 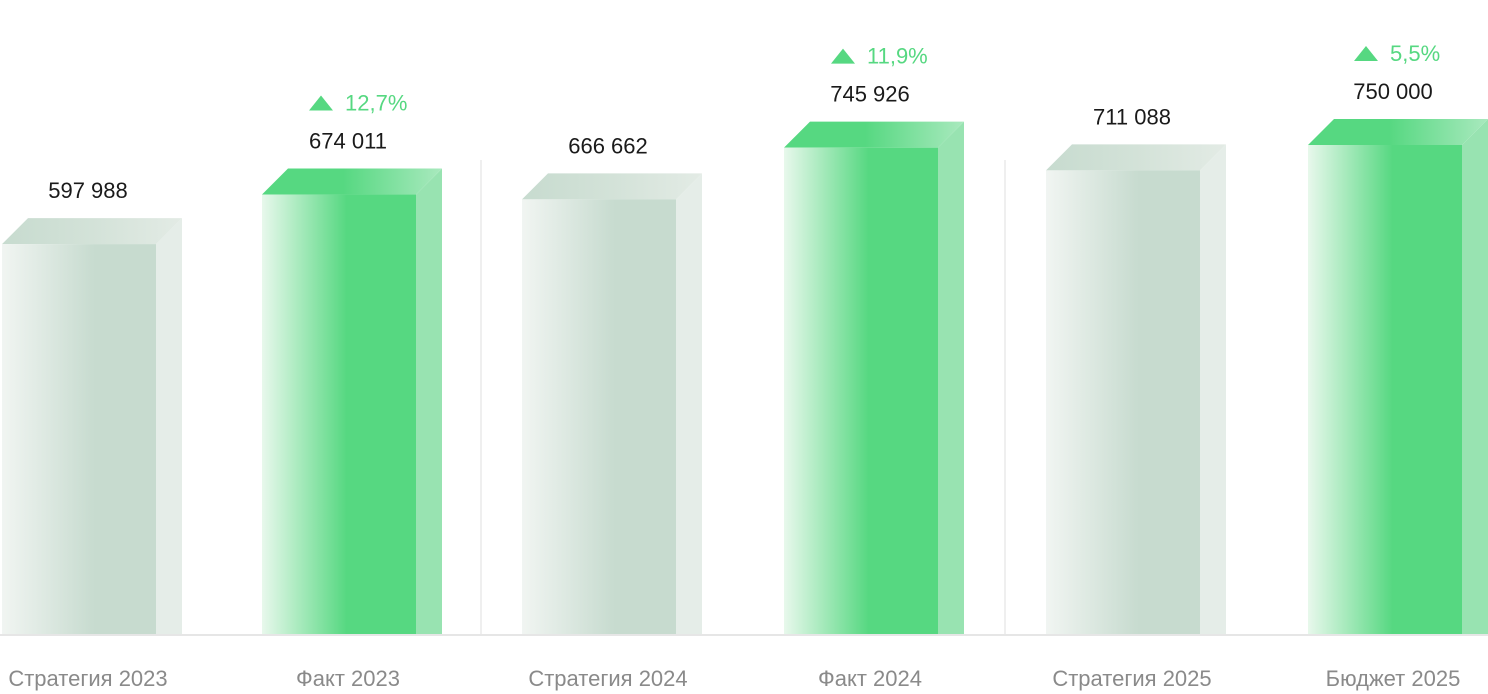 What do you see at coordinates (608, 145) in the screenshot?
I see `bar-value-label: 666 662` at bounding box center [608, 145].